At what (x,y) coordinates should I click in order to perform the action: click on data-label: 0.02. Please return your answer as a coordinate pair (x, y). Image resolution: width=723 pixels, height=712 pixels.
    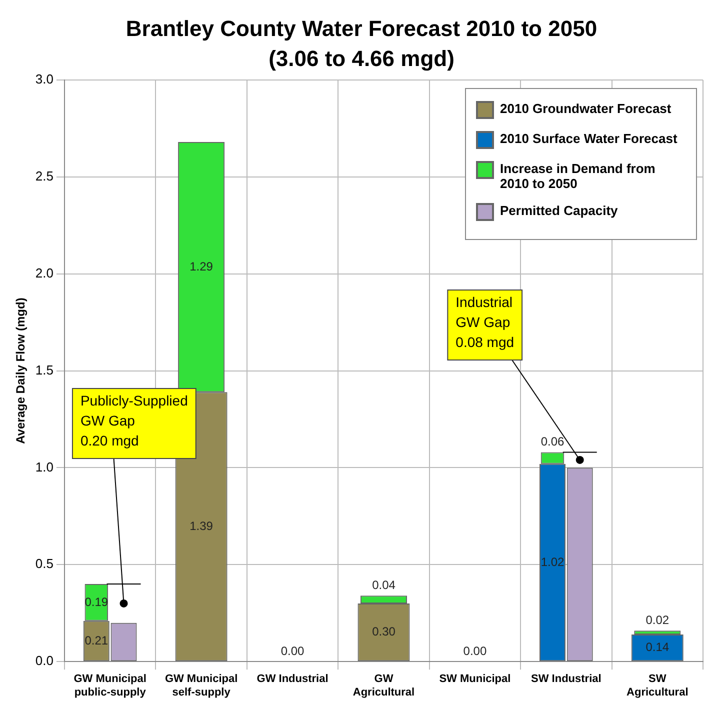
    Looking at the image, I should click on (658, 619).